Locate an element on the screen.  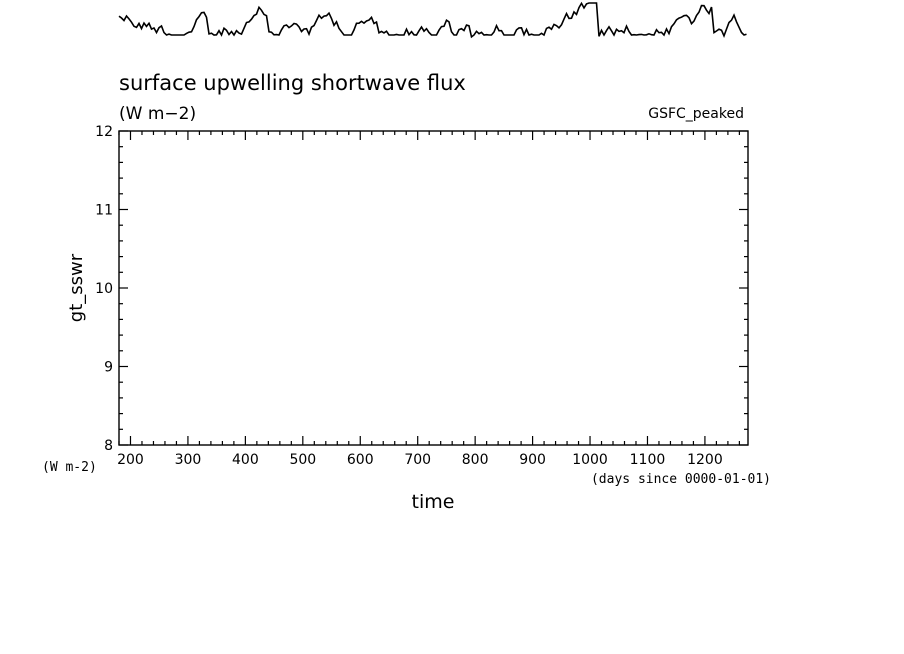
x-axis-label: time is located at coordinates (433, 502).